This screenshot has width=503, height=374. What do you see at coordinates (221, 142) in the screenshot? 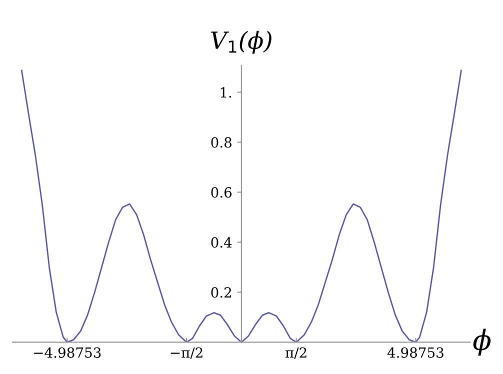
I see `y-tick-label: 0.8` at bounding box center [221, 142].